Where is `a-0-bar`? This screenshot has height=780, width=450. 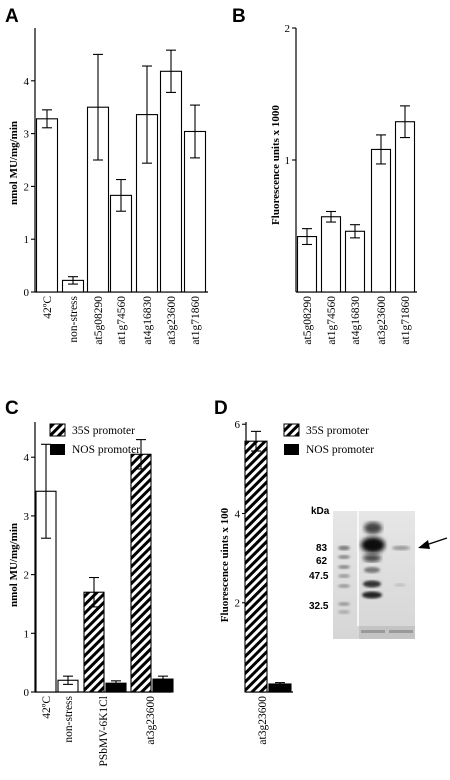 a-0-bar is located at coordinates (47, 205).